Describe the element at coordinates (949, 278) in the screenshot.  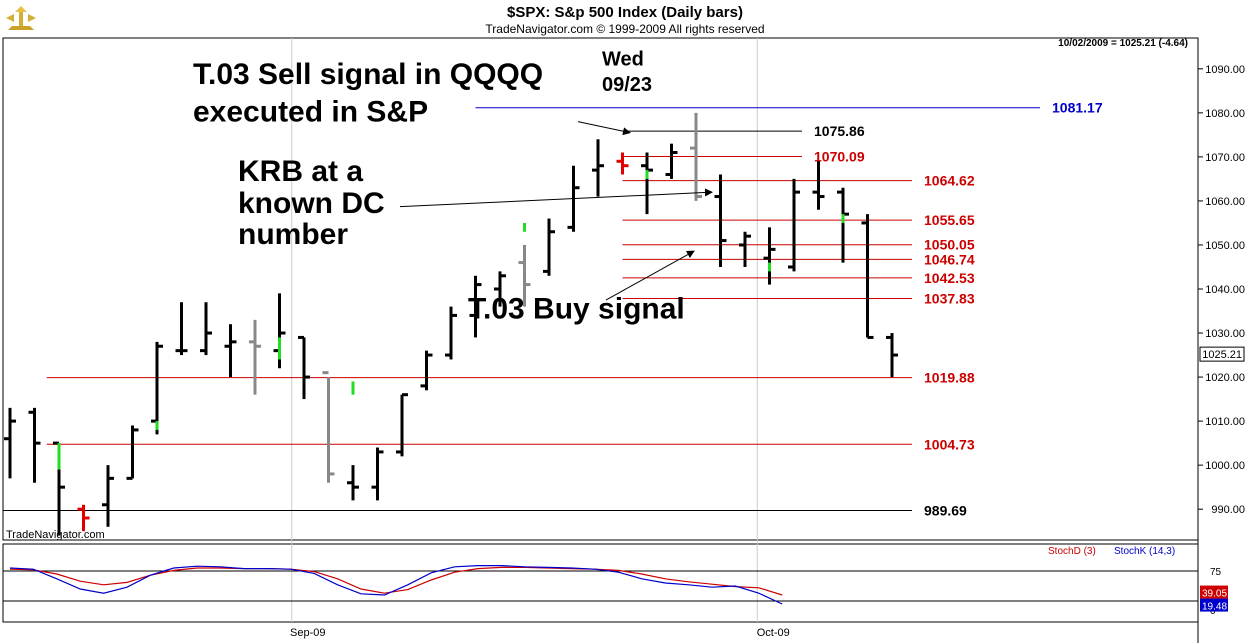
I see `level-label: 1042.53` at that location.